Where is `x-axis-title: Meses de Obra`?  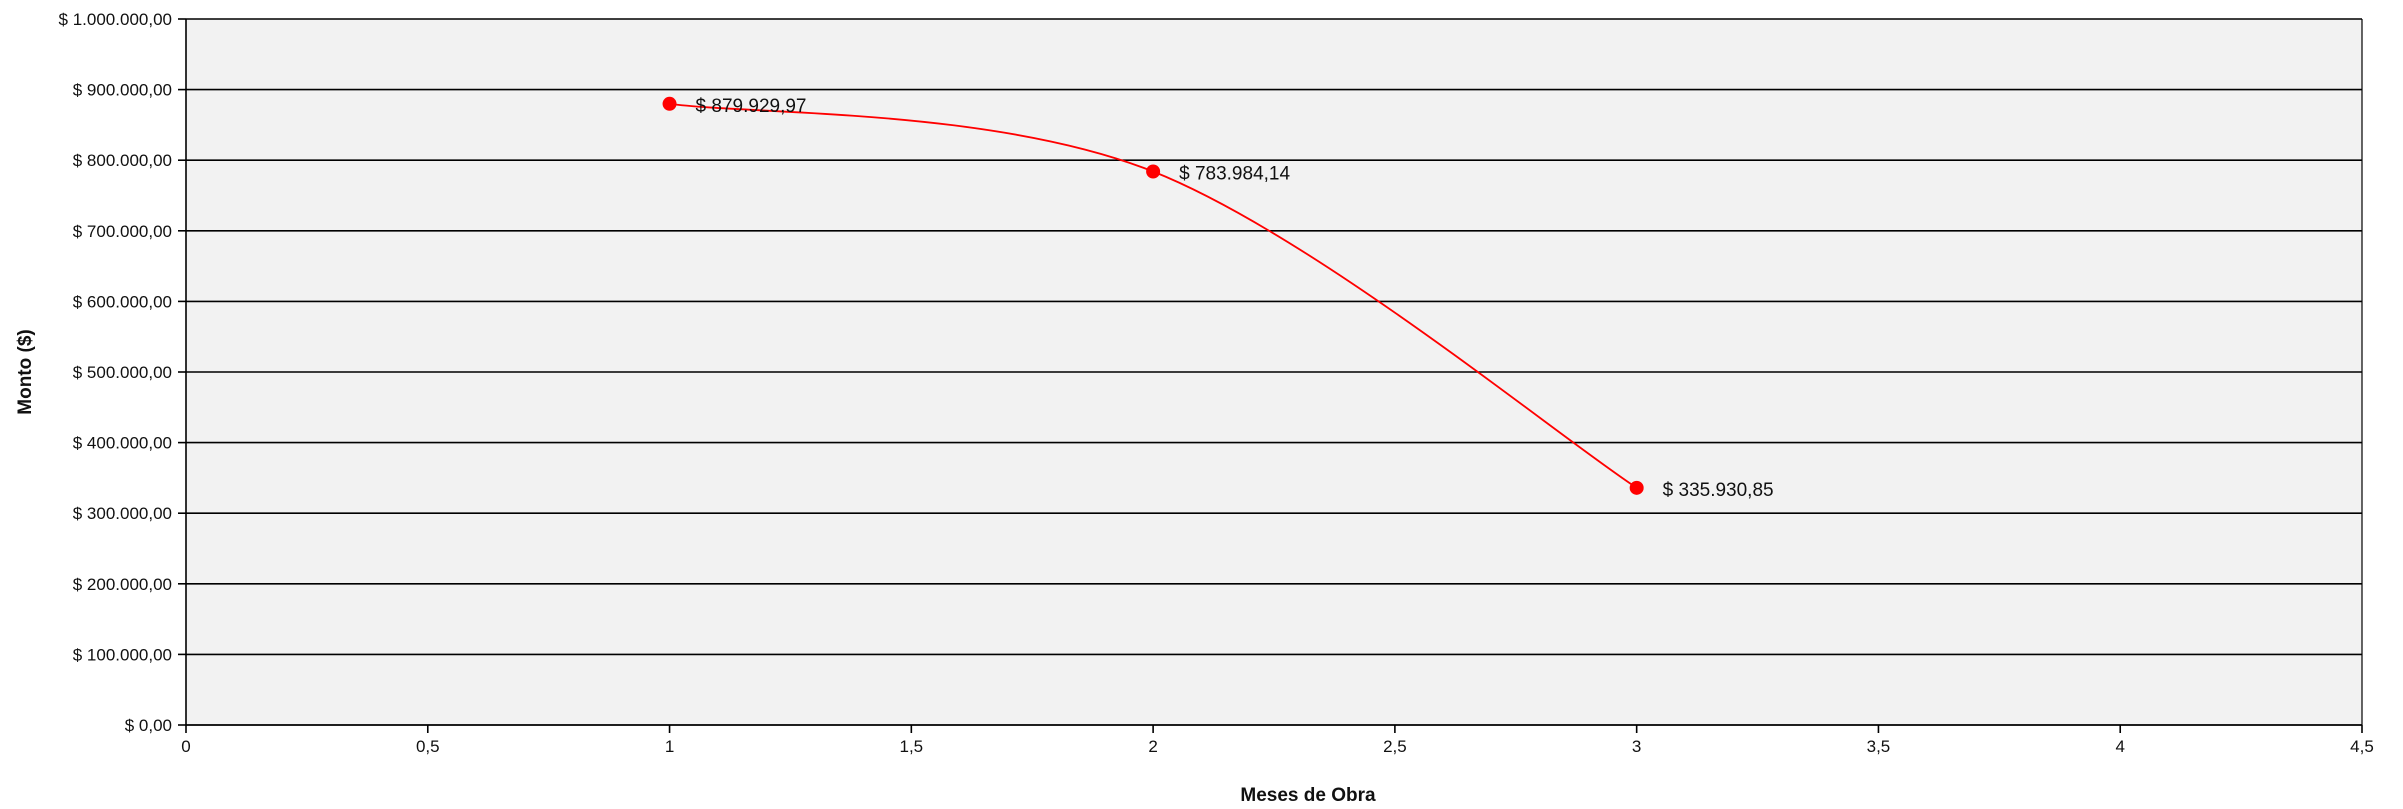 x-axis-title: Meses de Obra is located at coordinates (1308, 795).